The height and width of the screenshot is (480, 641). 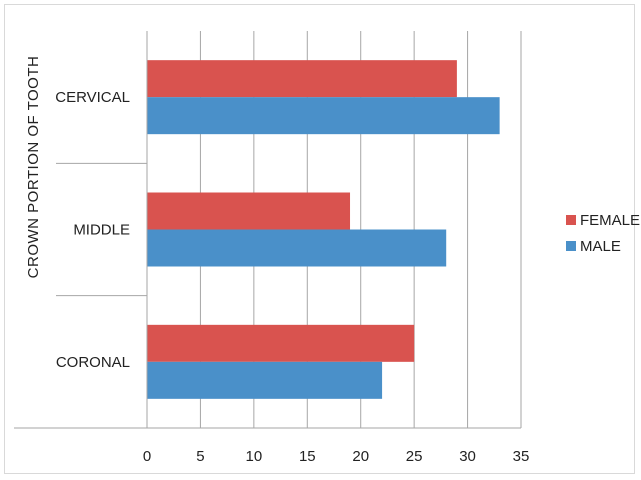 What do you see at coordinates (254, 456) in the screenshot?
I see `x-tick-label: 10` at bounding box center [254, 456].